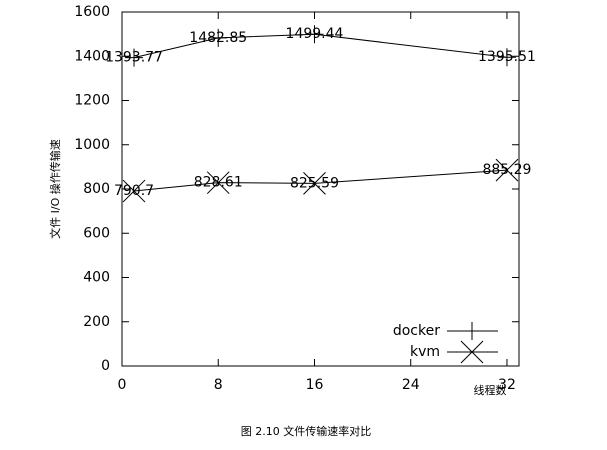 The image size is (607, 450). I want to click on data-label: 885.29, so click(506, 170).